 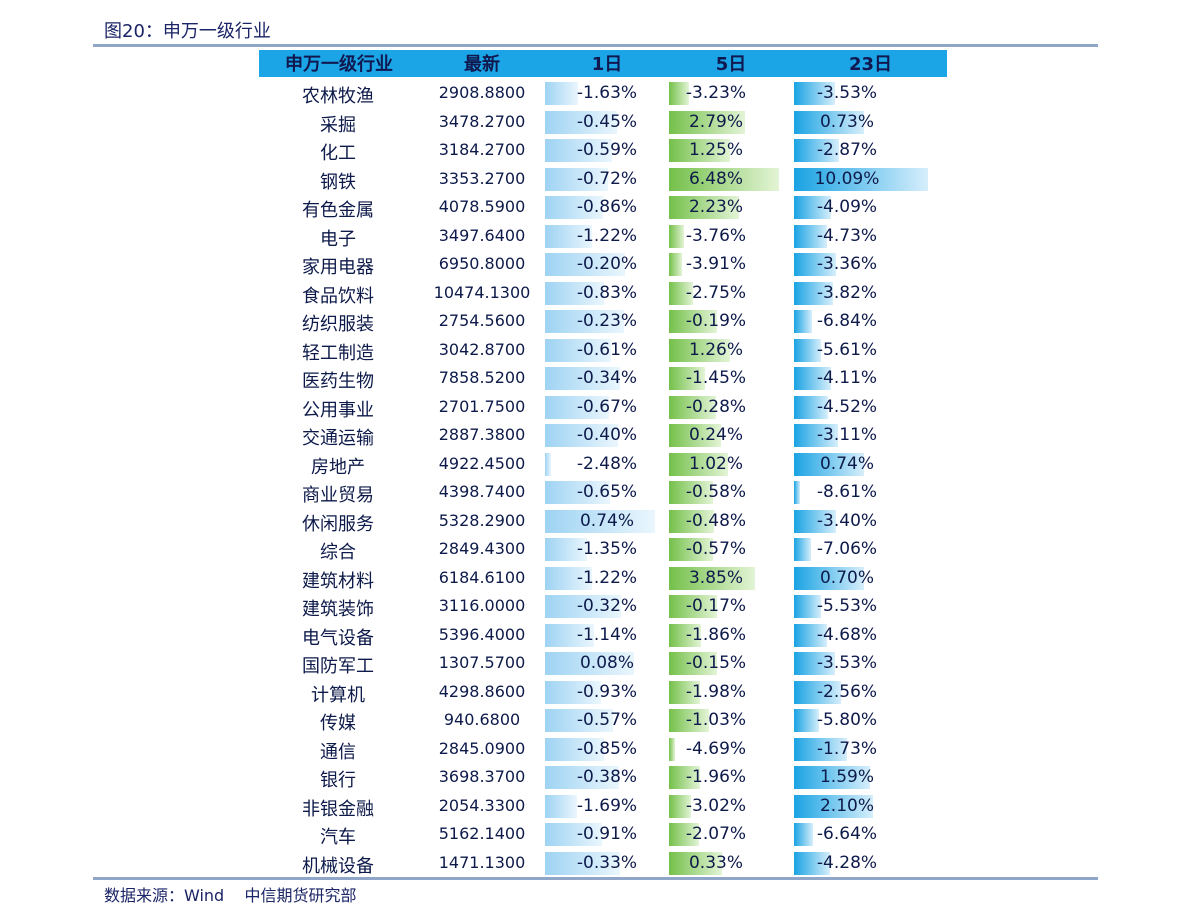 I want to click on table-header: 申万一级行业 最新 1日 5日 23日, so click(x=603, y=63).